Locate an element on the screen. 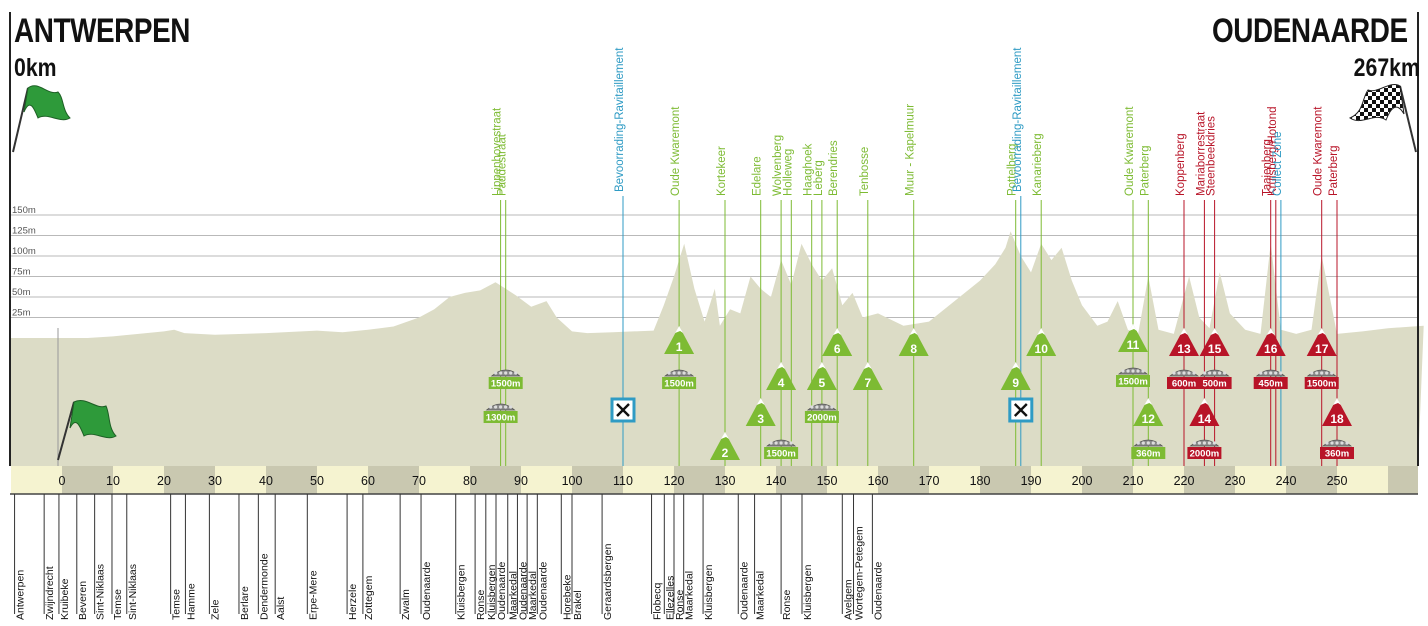  climb-icon: 16 is located at coordinates (1270, 342).